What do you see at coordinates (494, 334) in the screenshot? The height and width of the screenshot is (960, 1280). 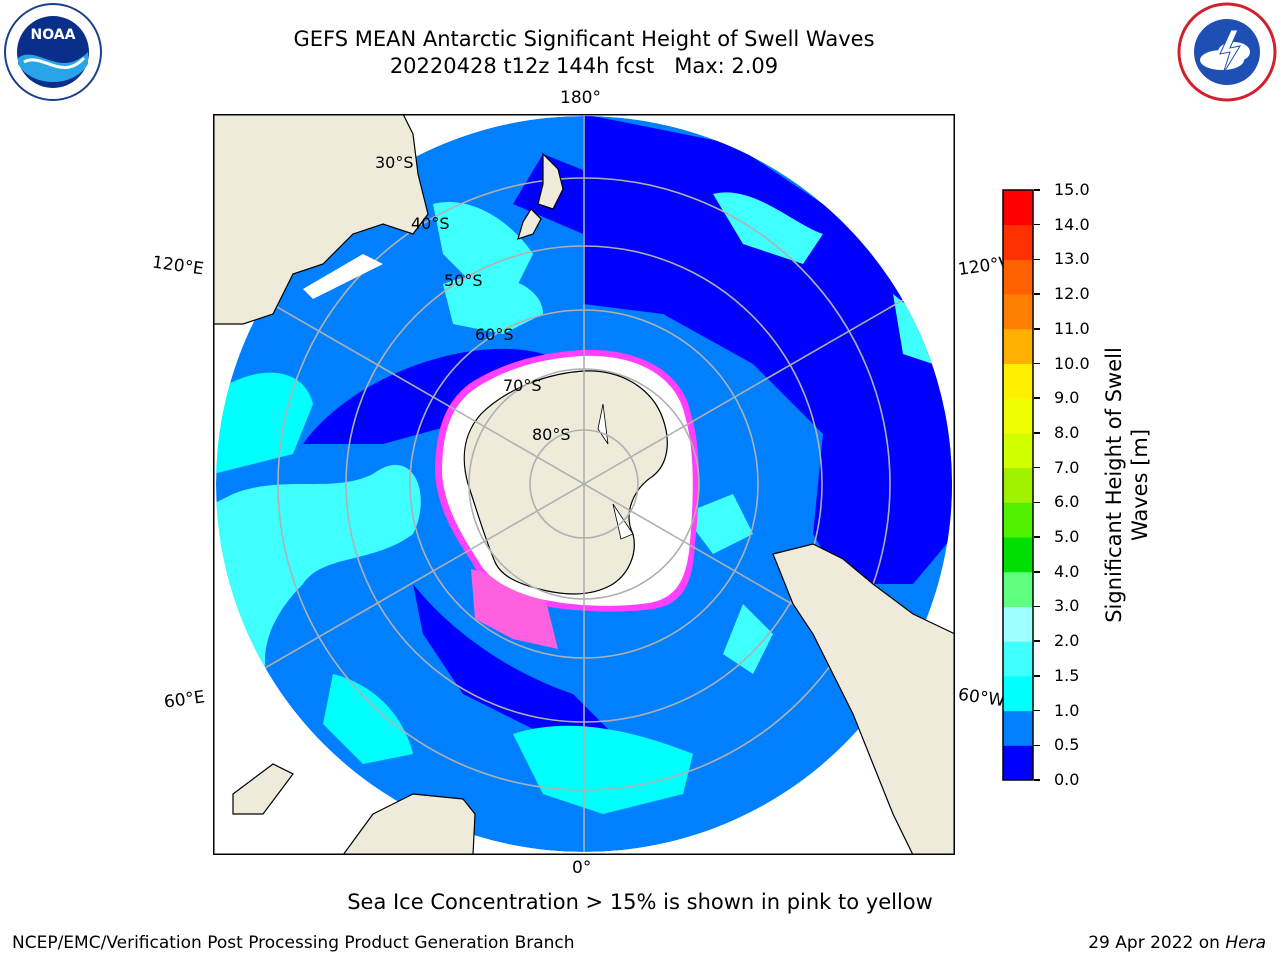 I see `lat-label-60s: 60°S` at bounding box center [494, 334].